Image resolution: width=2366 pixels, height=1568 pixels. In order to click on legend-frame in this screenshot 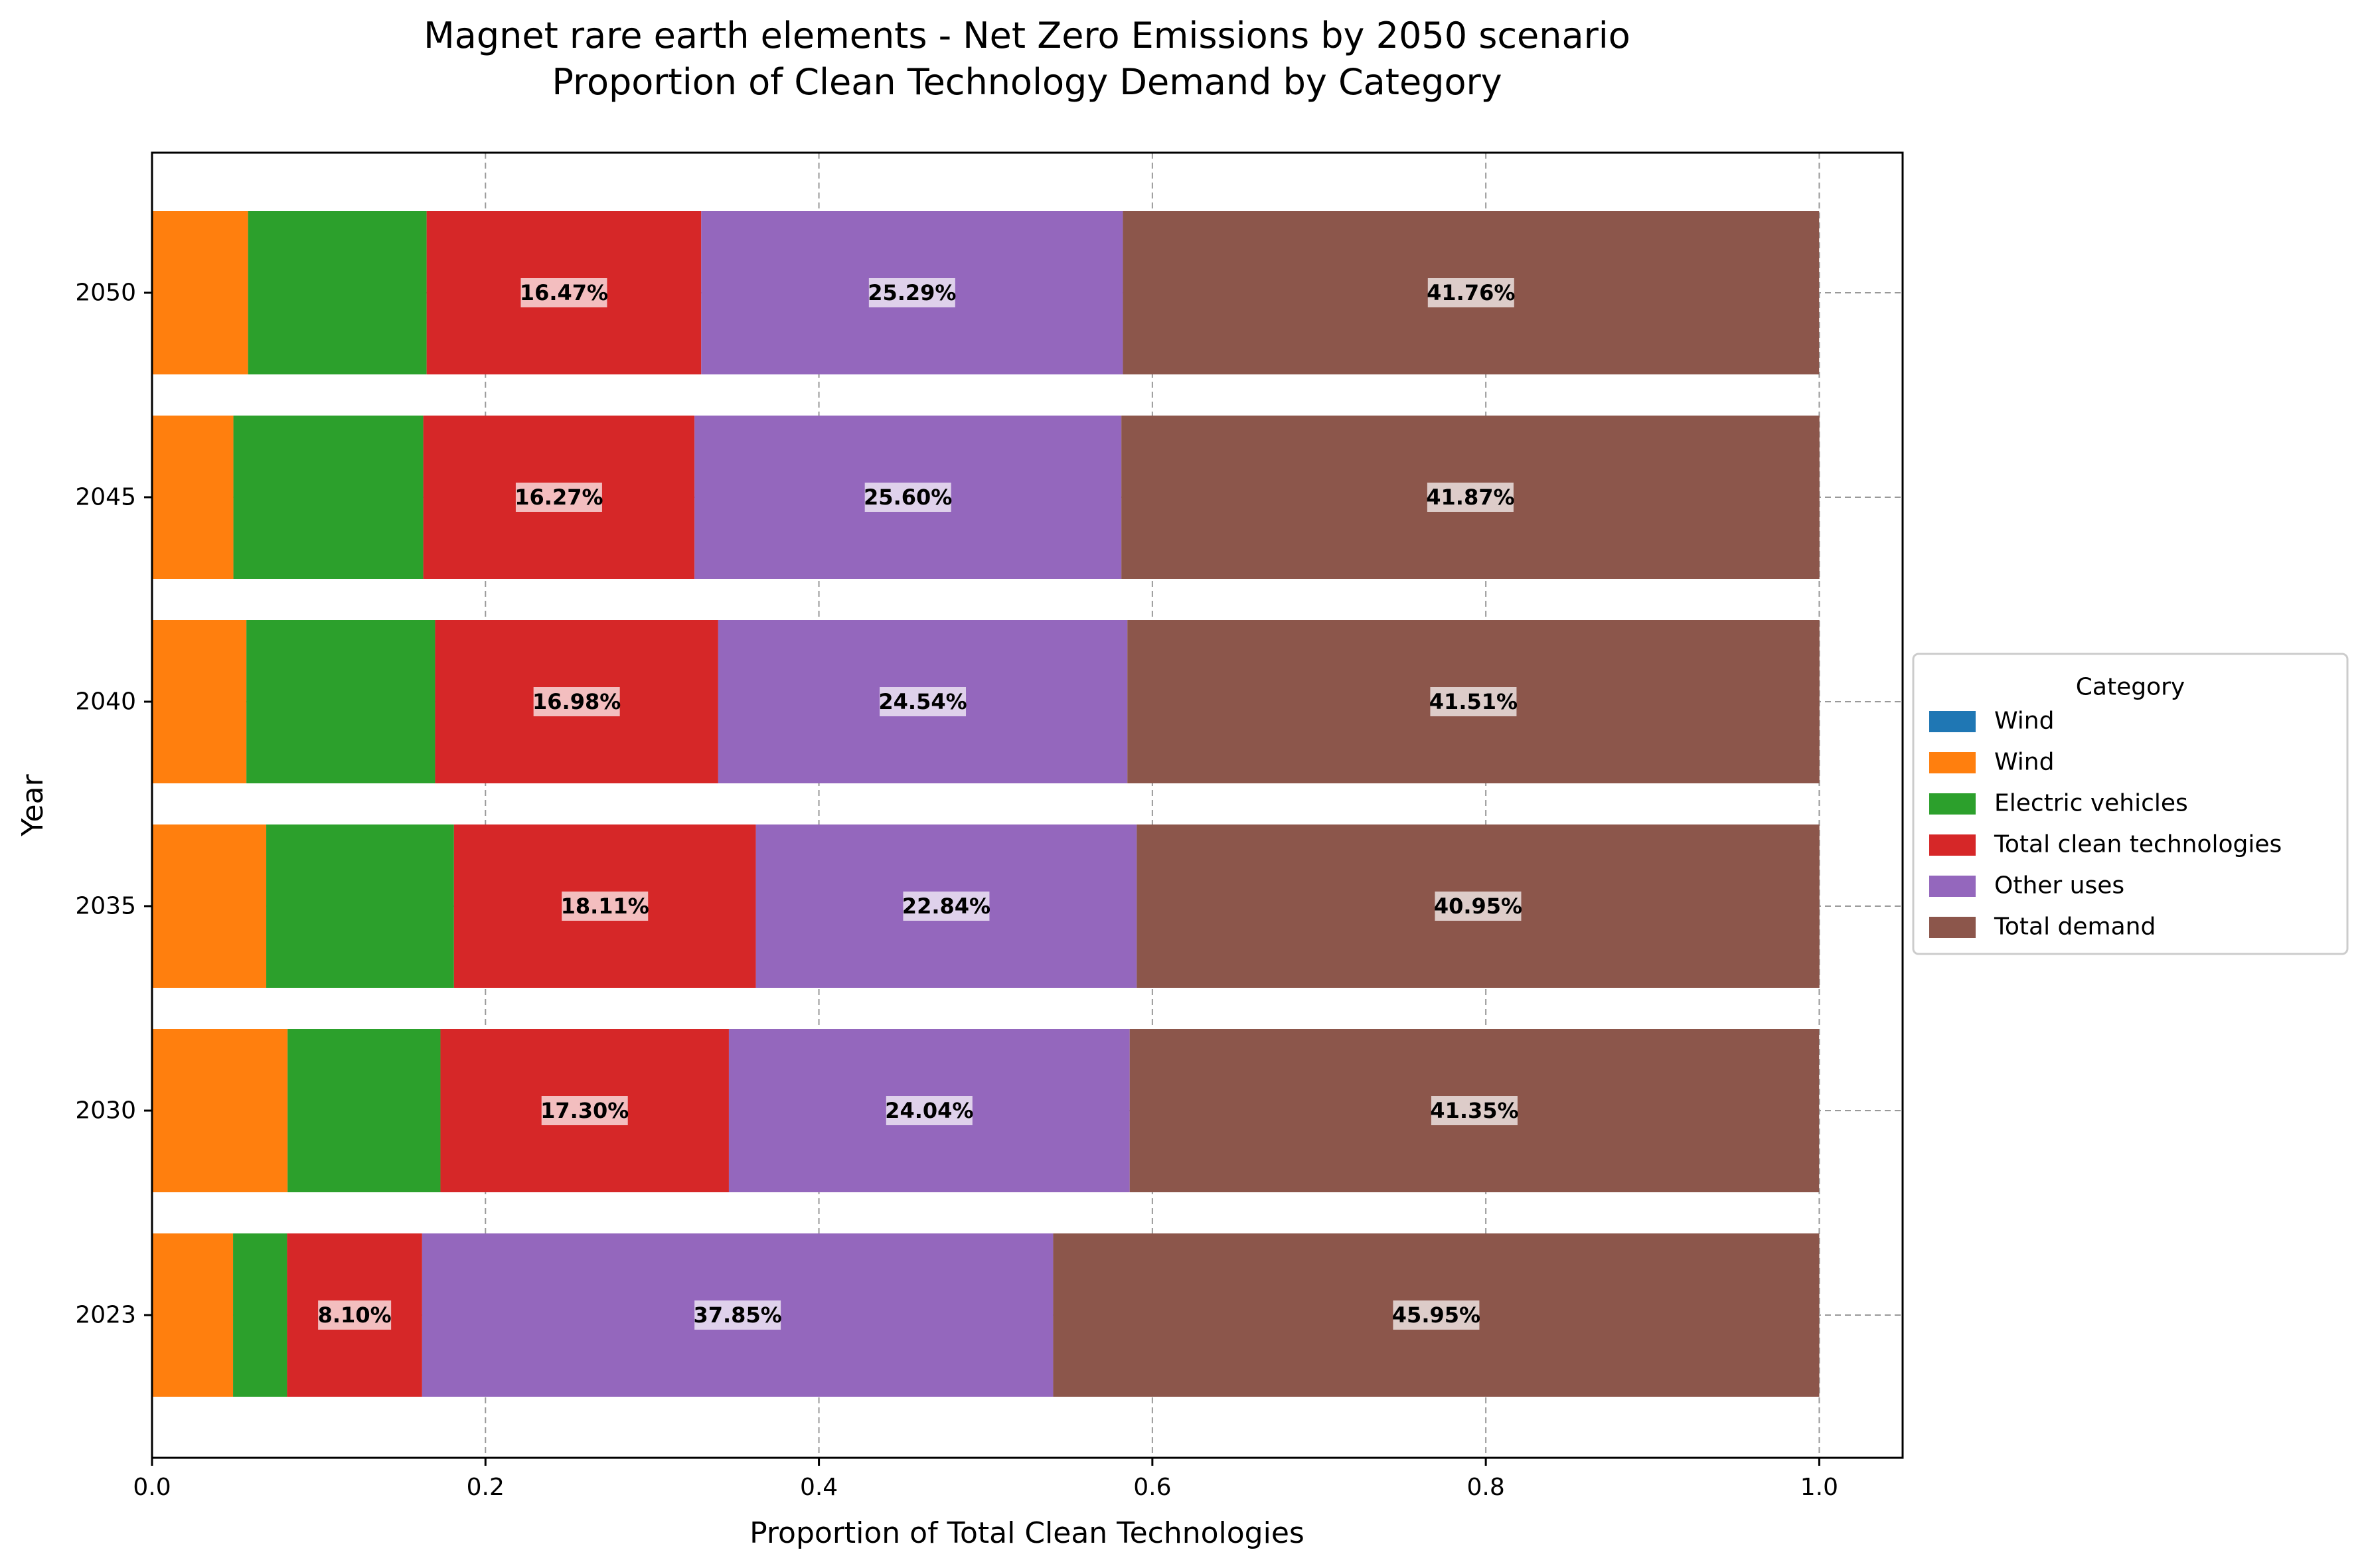, I will do `click(2130, 804)`.